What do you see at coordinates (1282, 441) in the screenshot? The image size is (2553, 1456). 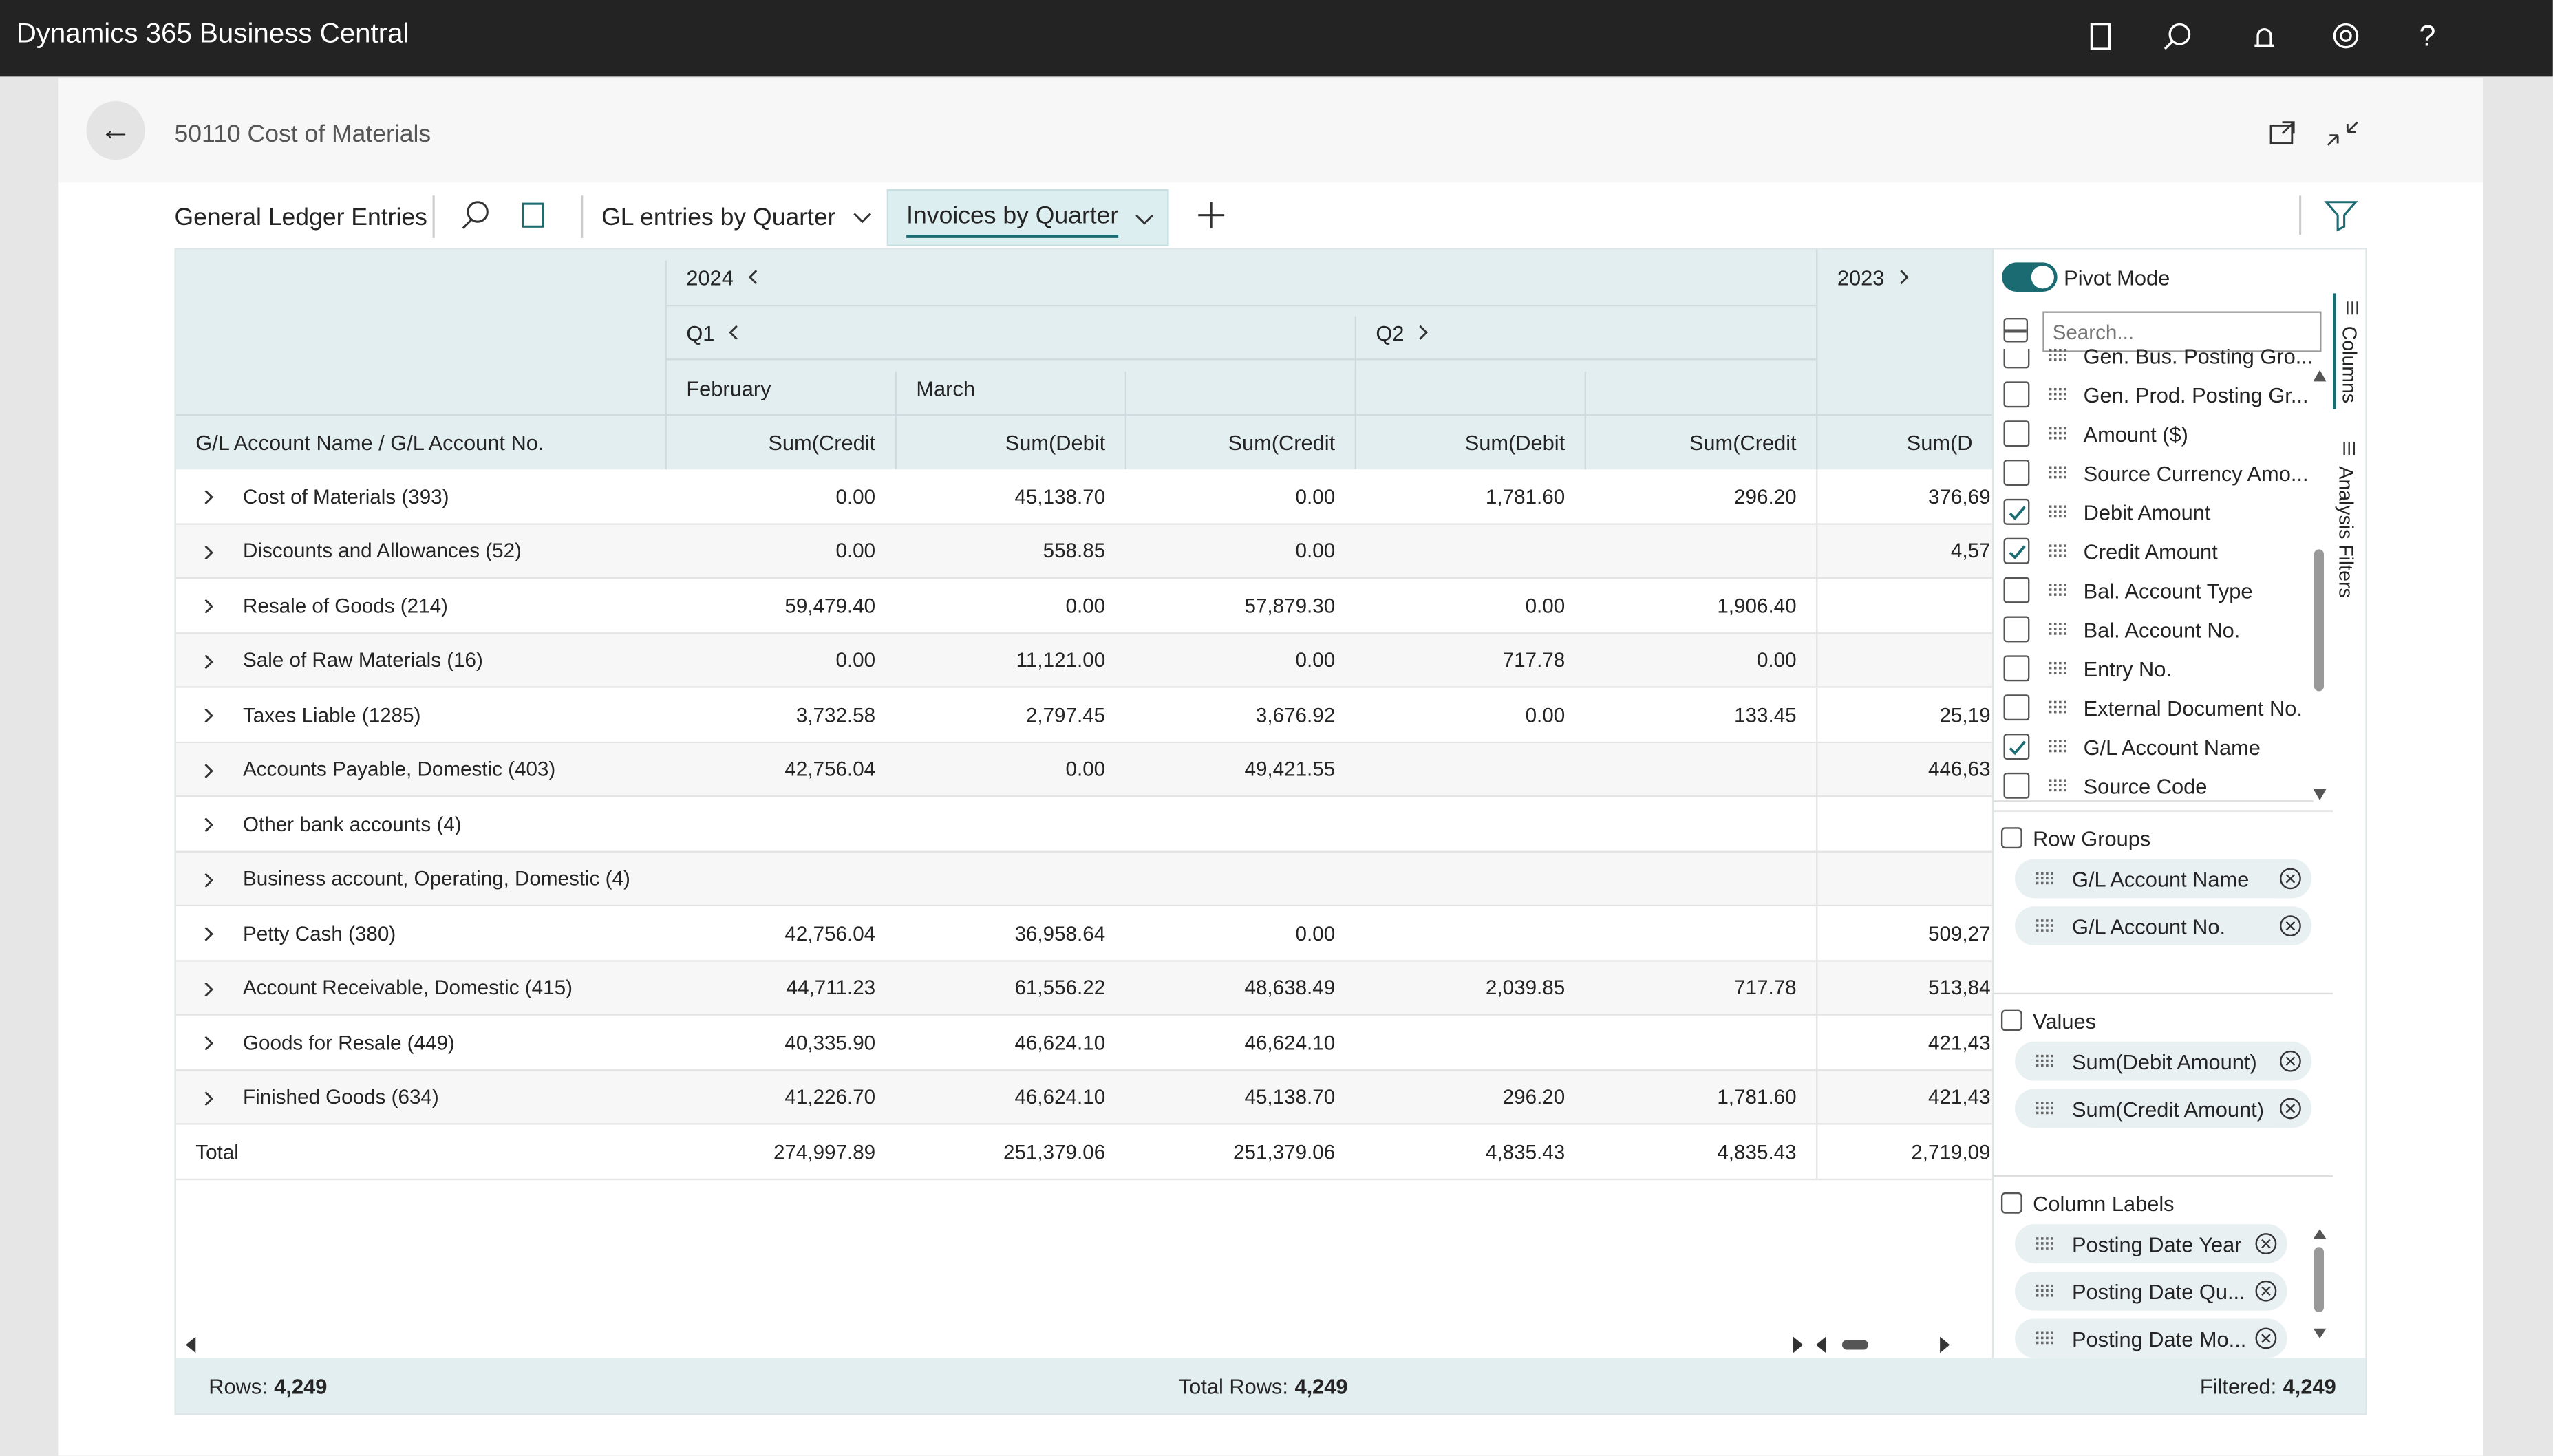 I see `column-header: Sum(Credit` at bounding box center [1282, 441].